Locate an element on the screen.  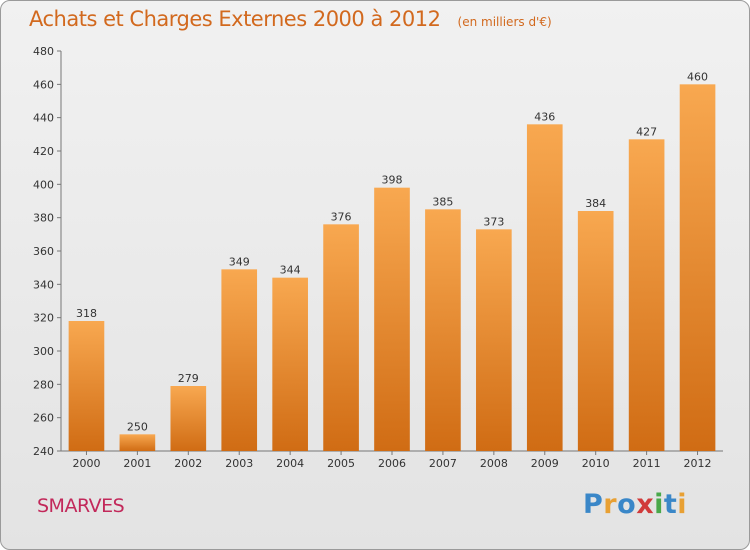
y-tick-label: 360 is located at coordinates (43, 251).